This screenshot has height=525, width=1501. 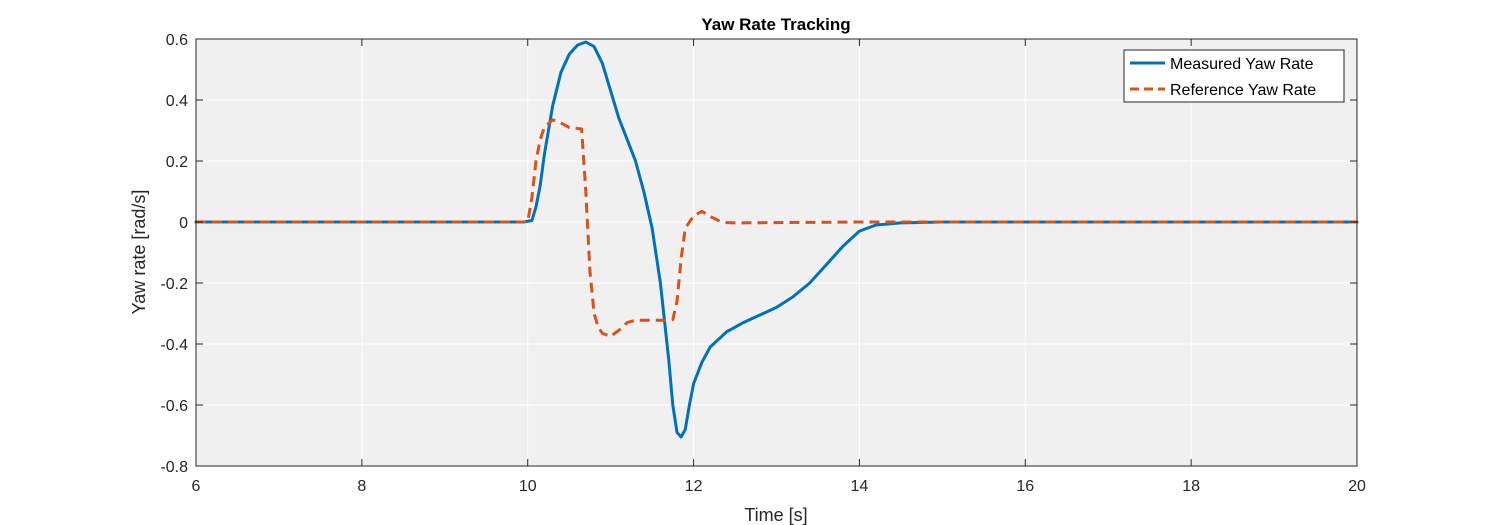 What do you see at coordinates (174, 254) in the screenshot?
I see `y-tick-labels: -0.8 -0.6 -0.4 -0.2 0 0.2 0.4 0.6` at bounding box center [174, 254].